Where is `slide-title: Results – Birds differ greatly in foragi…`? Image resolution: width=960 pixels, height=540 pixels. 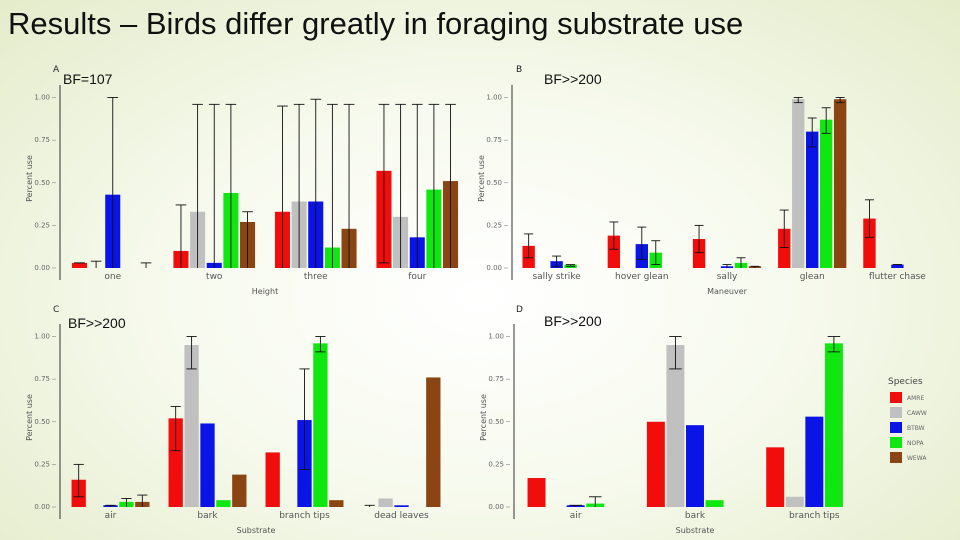
slide-title: Results – Birds differ greatly in foragi… is located at coordinates (376, 23).